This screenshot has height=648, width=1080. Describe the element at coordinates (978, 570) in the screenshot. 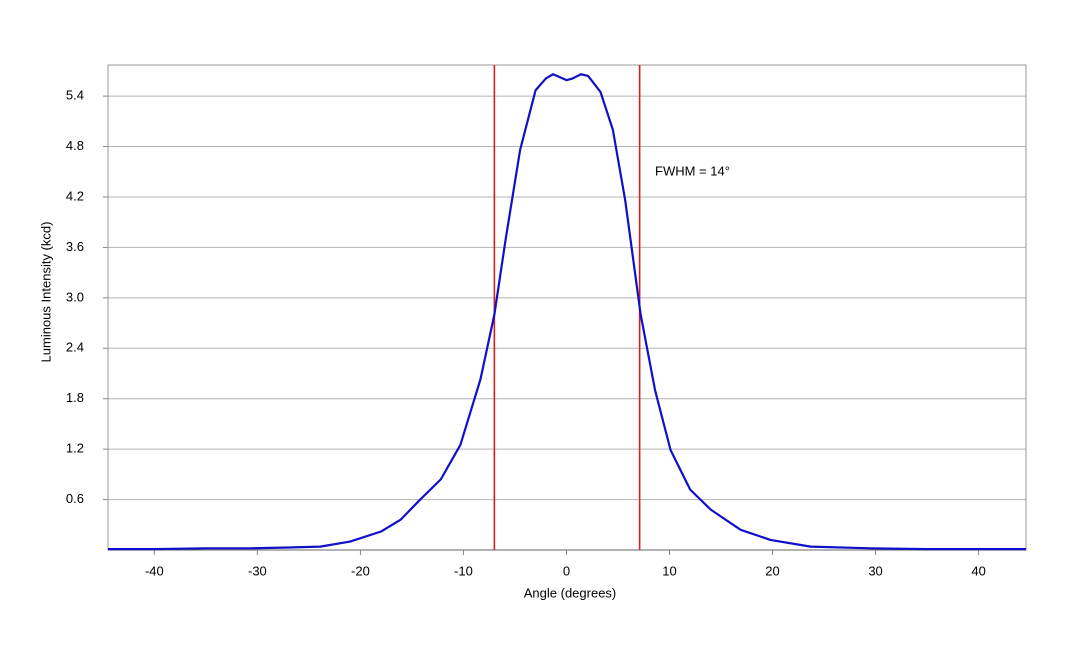

I see `x-tick-label: 40` at that location.